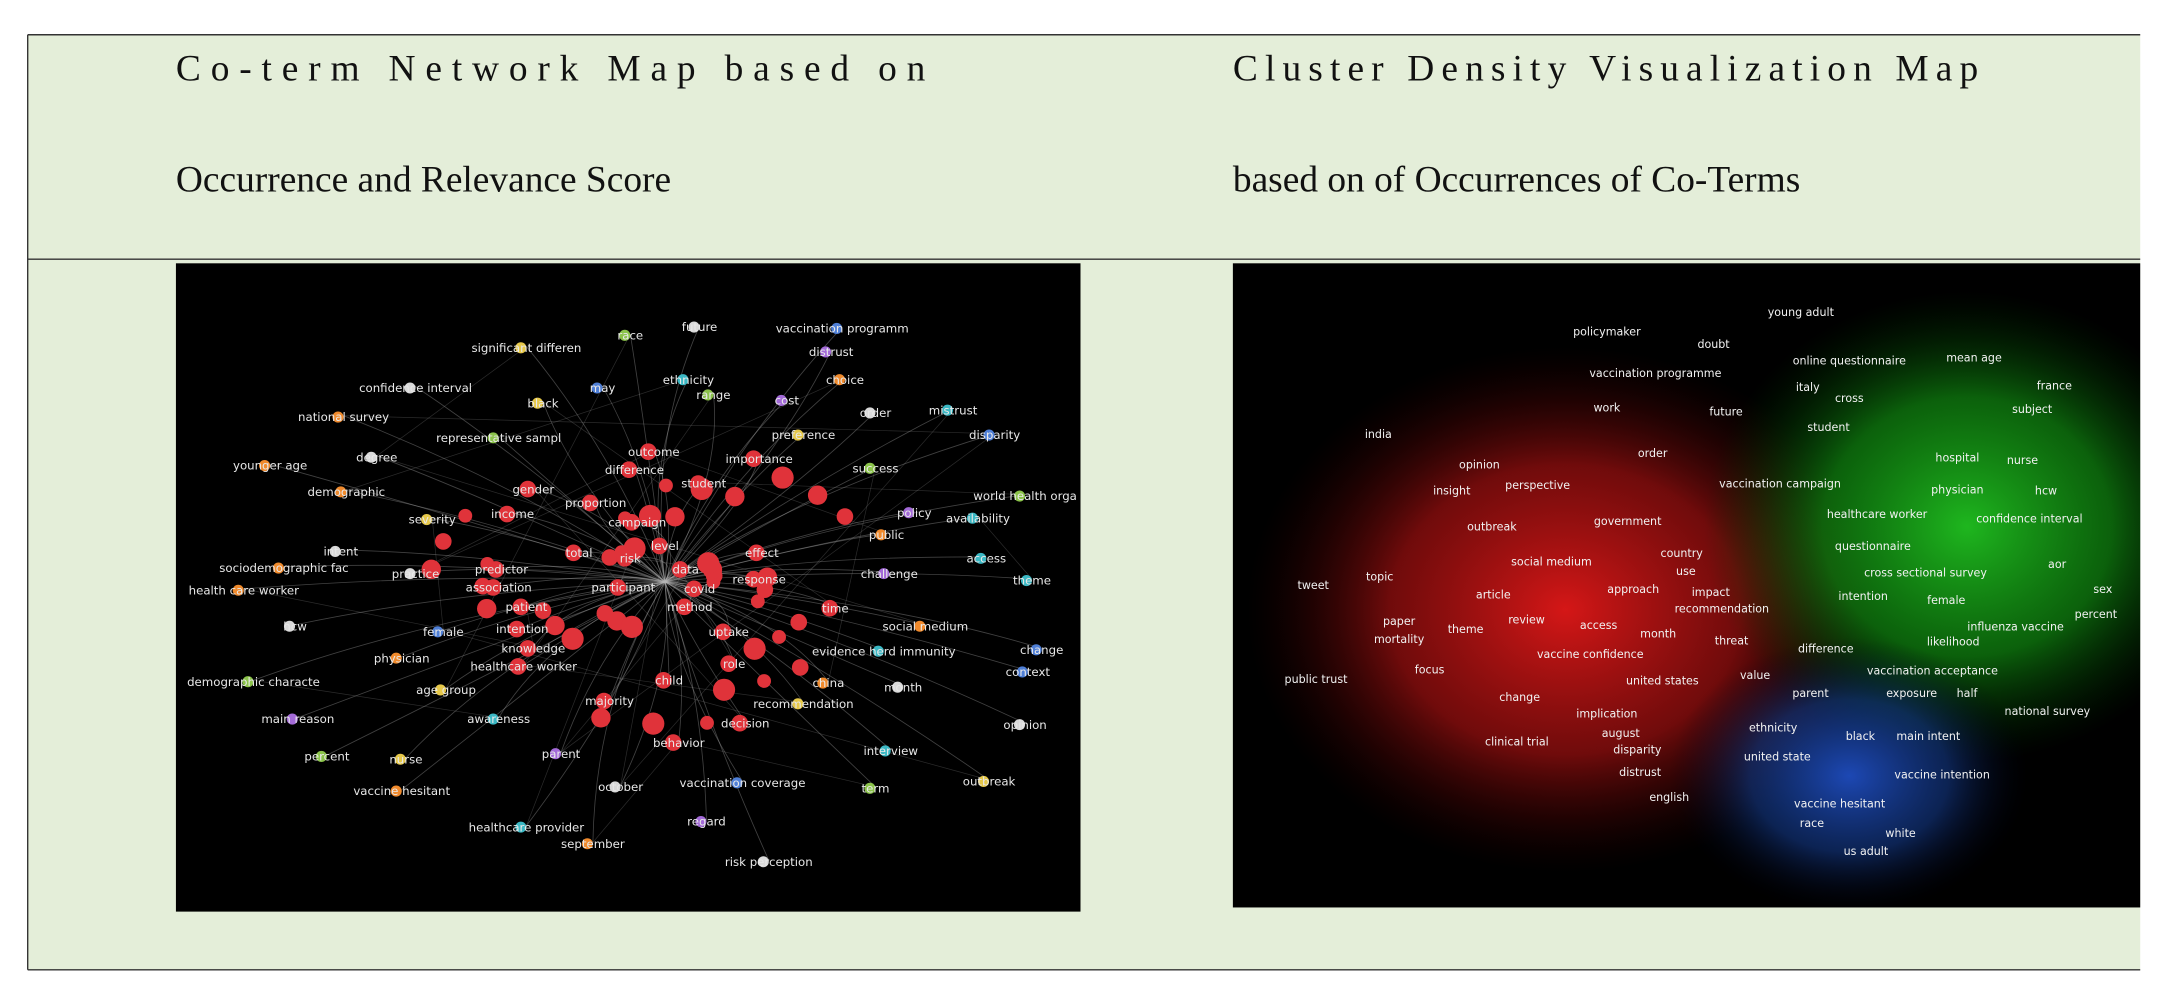 This screenshot has width=2161, height=999. I want to click on density-term: intention, so click(1862, 596).